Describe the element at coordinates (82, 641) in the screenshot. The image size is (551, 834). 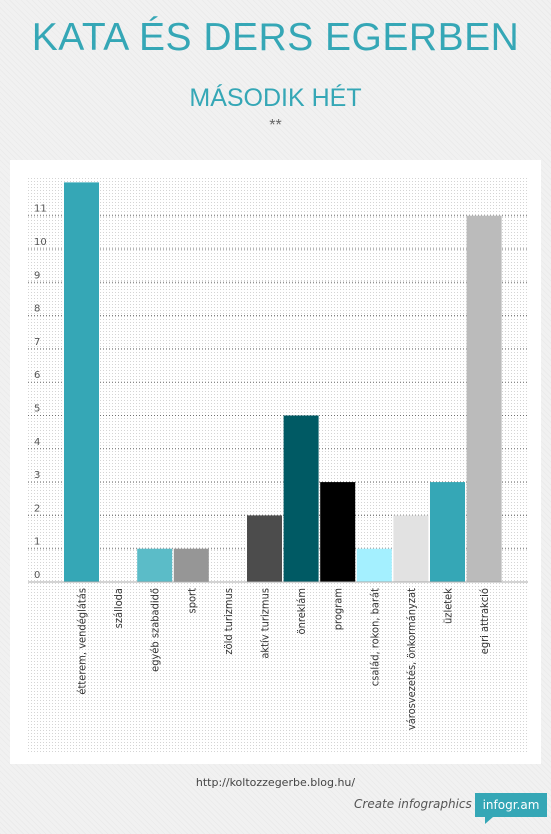
I see `x-tick-label: étterem, vendéglátás` at that location.